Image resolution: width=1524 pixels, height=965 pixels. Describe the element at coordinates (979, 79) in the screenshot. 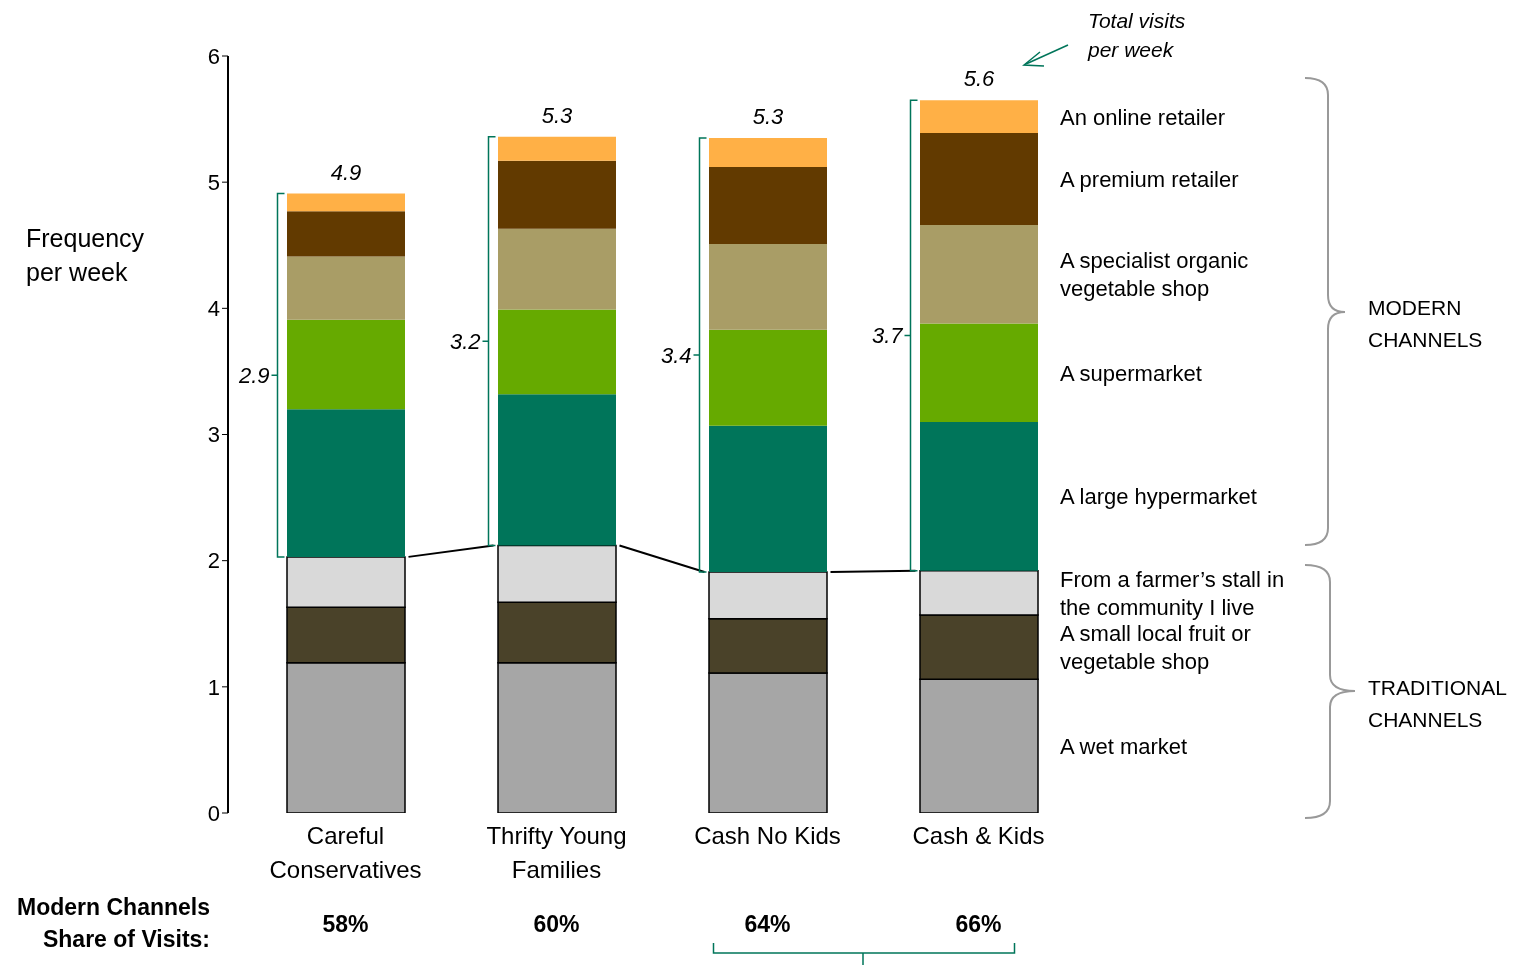

I see `total-label: 5.6` at that location.